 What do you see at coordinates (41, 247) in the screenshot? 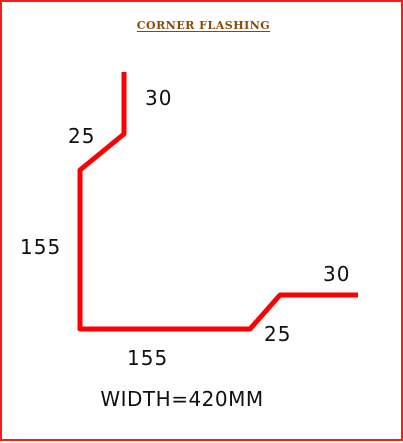
I see `dimension-left-side: 155` at bounding box center [41, 247].